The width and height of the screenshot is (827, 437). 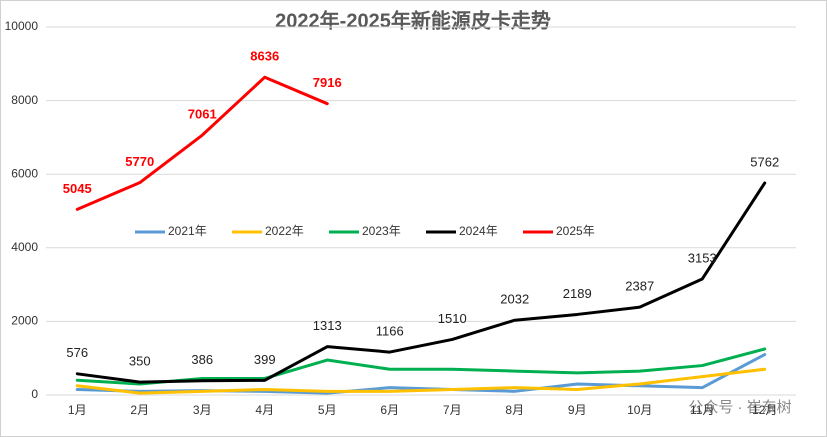 I want to click on data-label: 5770, so click(x=139, y=161).